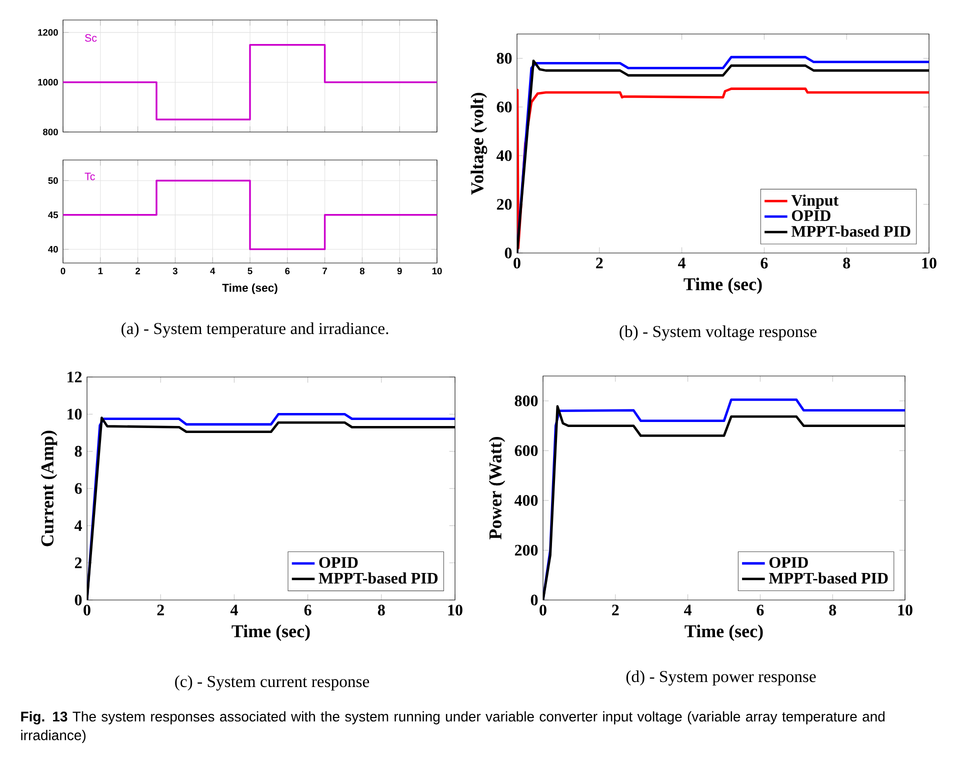  Describe the element at coordinates (175, 271) in the screenshot. I see `x-tick-label: 3` at that location.